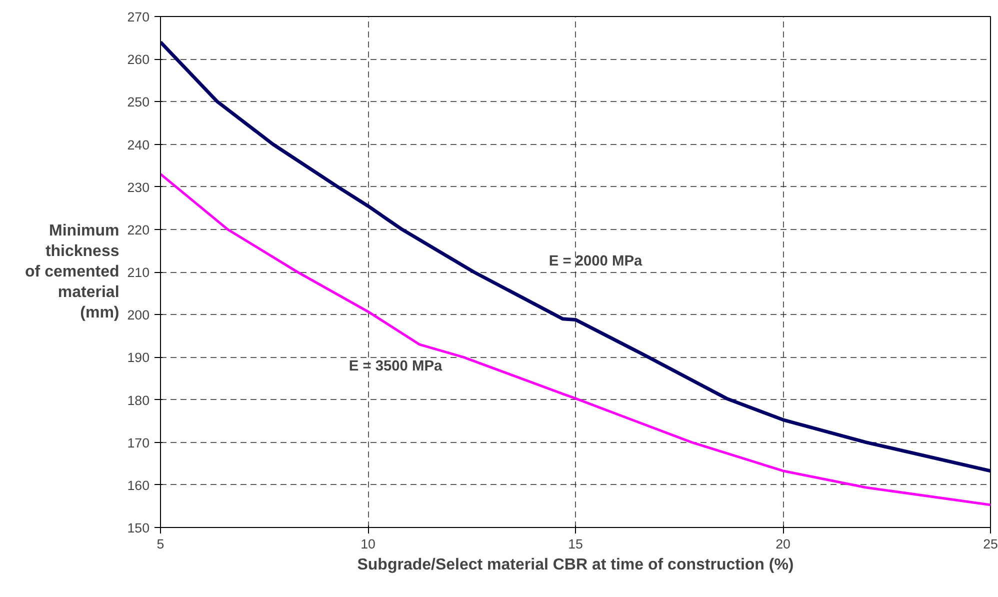 This screenshot has width=998, height=597. Describe the element at coordinates (138, 17) in the screenshot. I see `y-tick-label: 270` at that location.